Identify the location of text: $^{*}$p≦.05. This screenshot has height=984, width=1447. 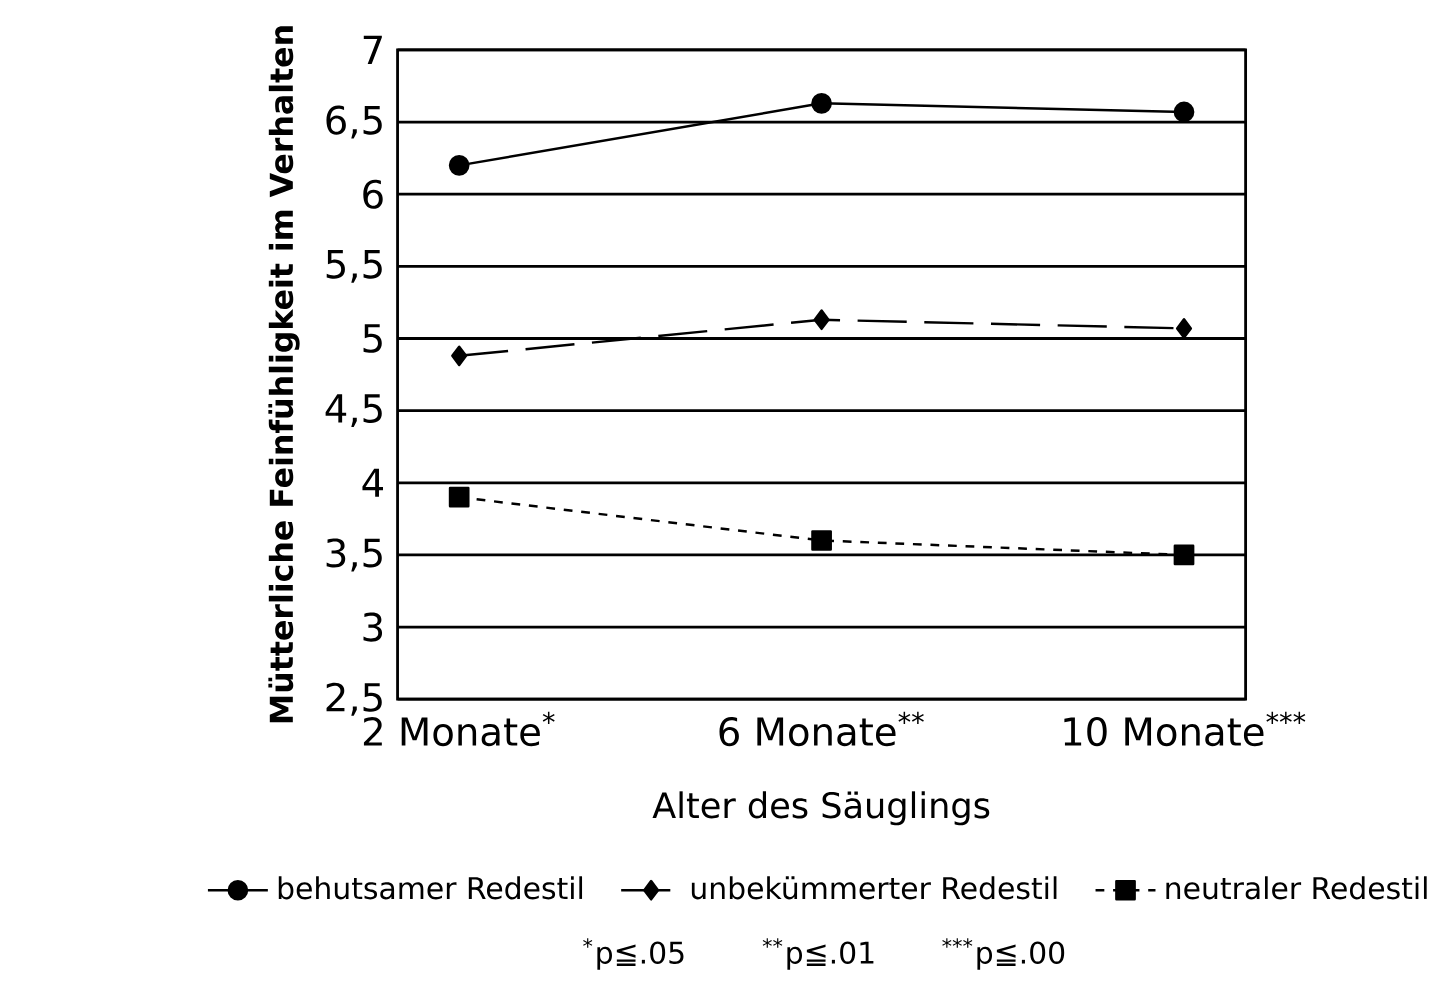
(633, 954).